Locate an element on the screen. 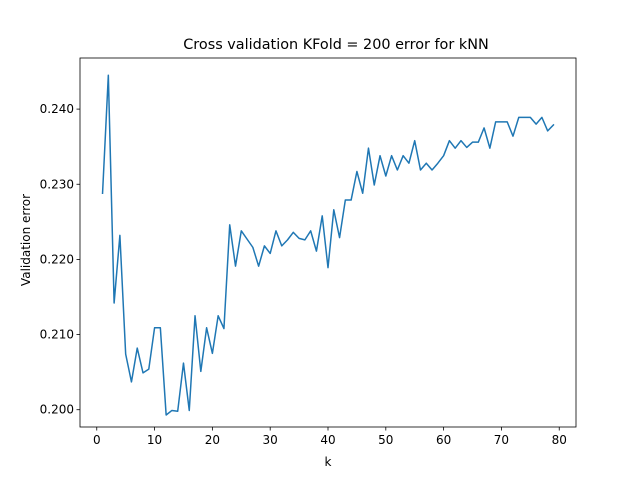 Image resolution: width=640 pixels, height=480 pixels. y-tick-label: 0.220 is located at coordinates (57, 259).